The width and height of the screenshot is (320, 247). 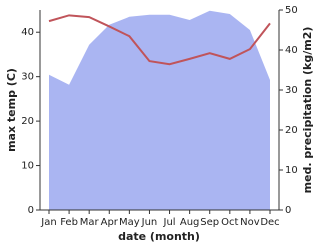 What do you see at coordinates (11, 110) in the screenshot?
I see `y-axis-label: max temp (C)` at bounding box center [11, 110].